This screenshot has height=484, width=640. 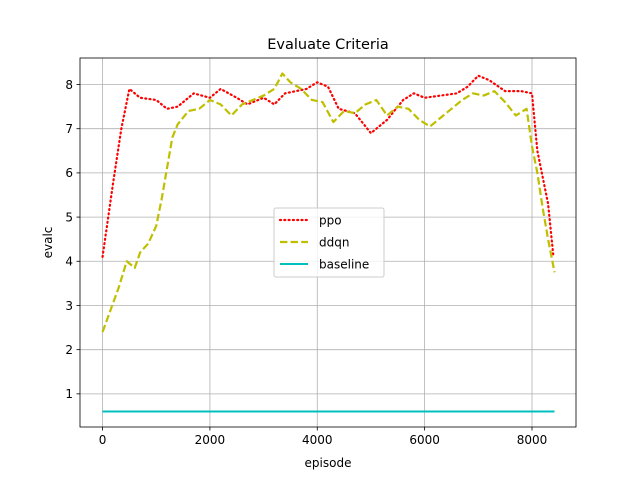 I want to click on y-tick-label: 5, so click(x=69, y=217).